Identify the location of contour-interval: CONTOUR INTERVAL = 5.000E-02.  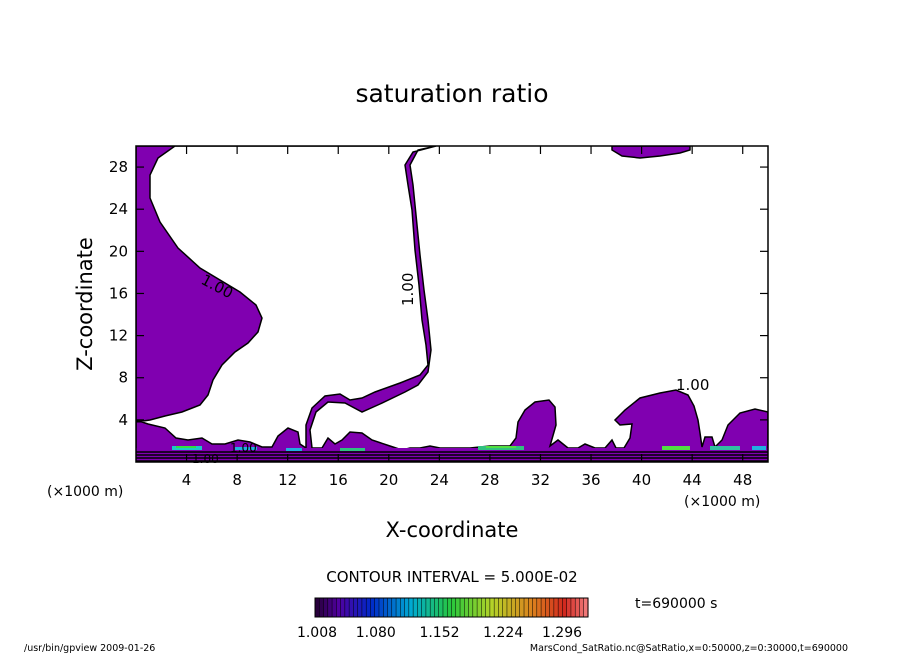
(451, 577).